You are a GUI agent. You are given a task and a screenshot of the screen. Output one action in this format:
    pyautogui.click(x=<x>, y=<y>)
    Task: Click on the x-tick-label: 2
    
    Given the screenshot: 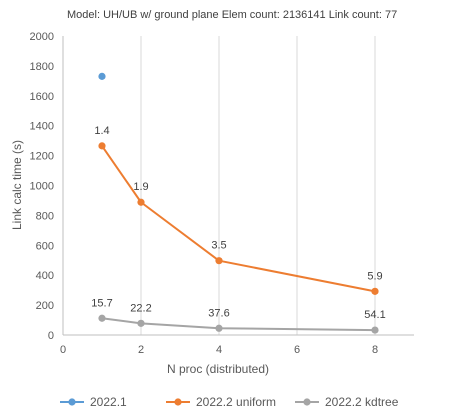 What is the action you would take?
    pyautogui.click(x=141, y=350)
    